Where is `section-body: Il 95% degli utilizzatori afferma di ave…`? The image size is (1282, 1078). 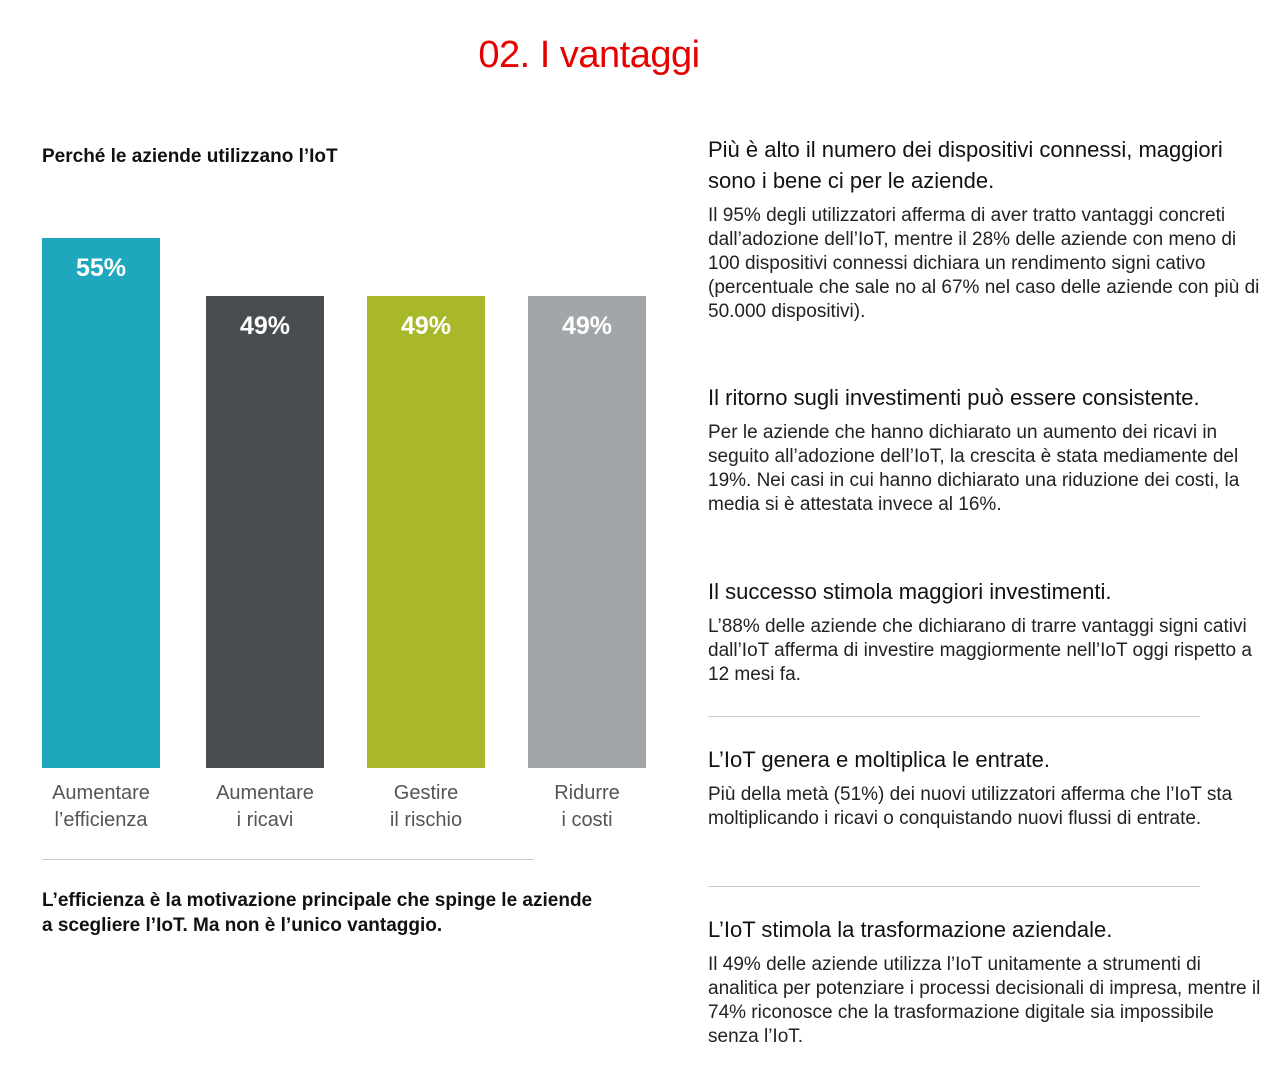 section-body: Il 95% degli utilizzatori afferma di ave… is located at coordinates (984, 263).